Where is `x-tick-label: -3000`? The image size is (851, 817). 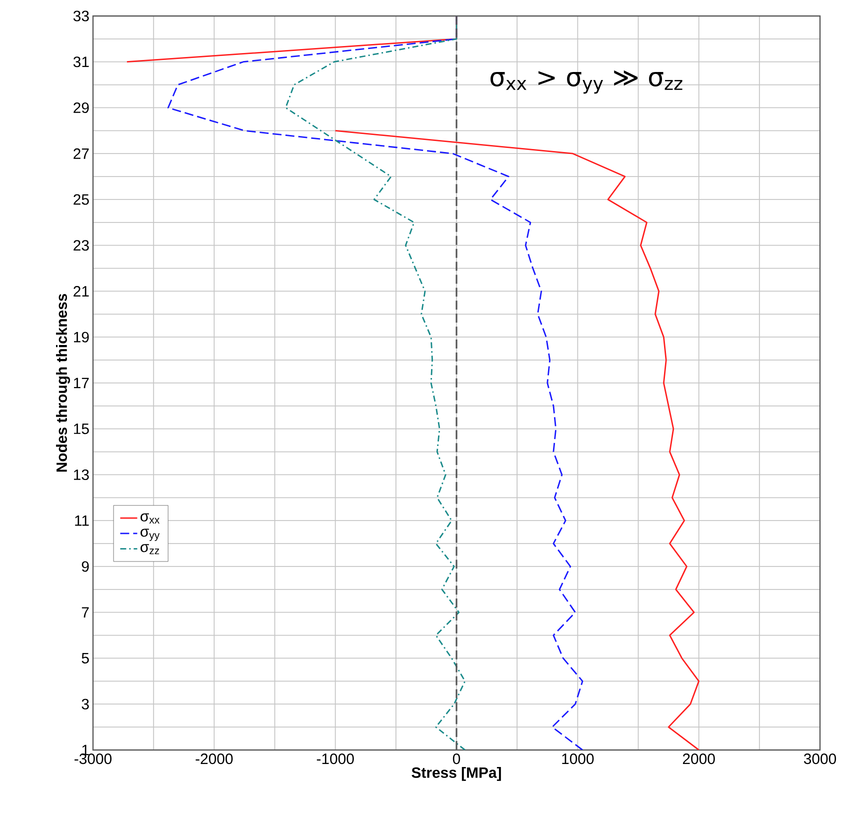 x-tick-label: -3000 is located at coordinates (93, 759).